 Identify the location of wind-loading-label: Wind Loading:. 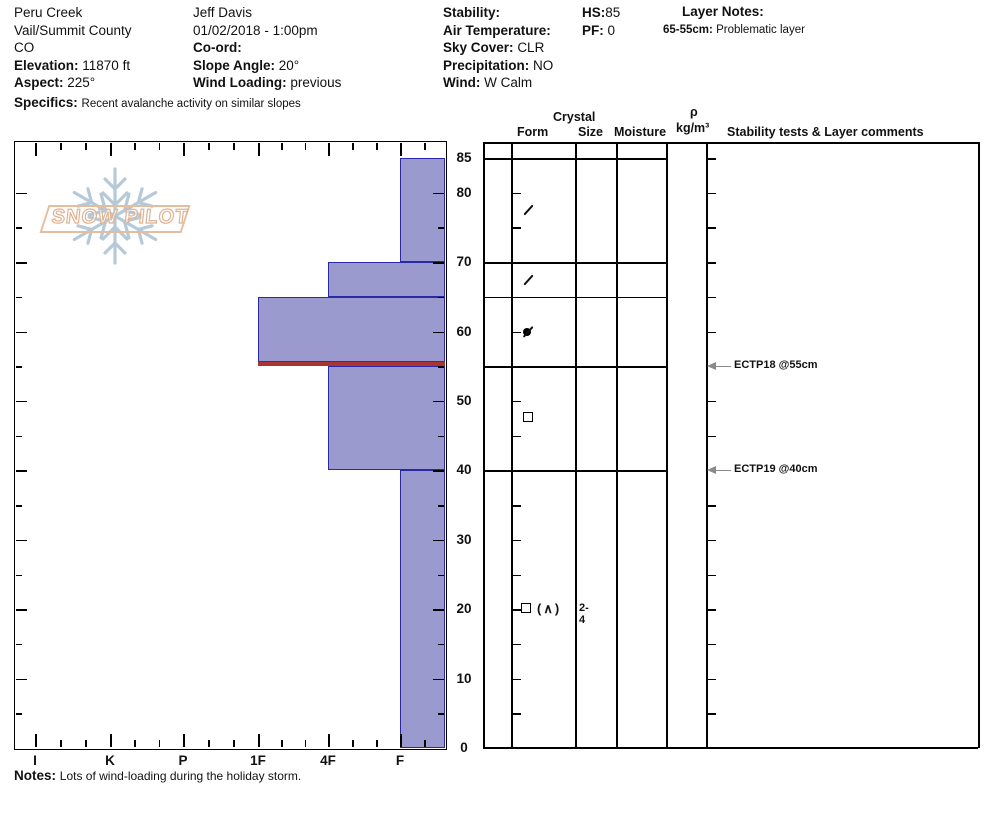
(240, 82).